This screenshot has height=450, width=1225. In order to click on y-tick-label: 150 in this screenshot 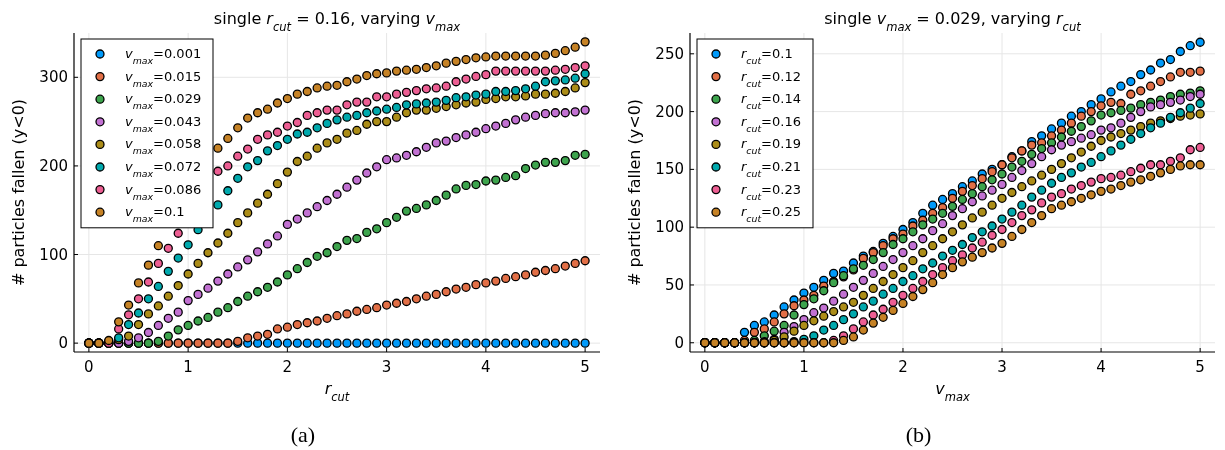, I will do `click(669, 169)`.